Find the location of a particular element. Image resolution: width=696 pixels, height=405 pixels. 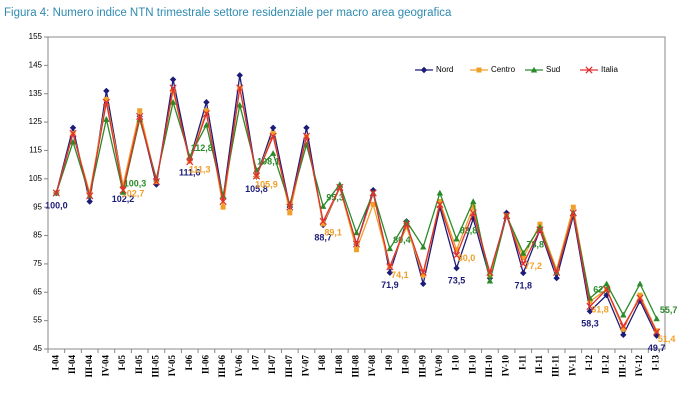

value-label: 78,8 is located at coordinates (535, 245).